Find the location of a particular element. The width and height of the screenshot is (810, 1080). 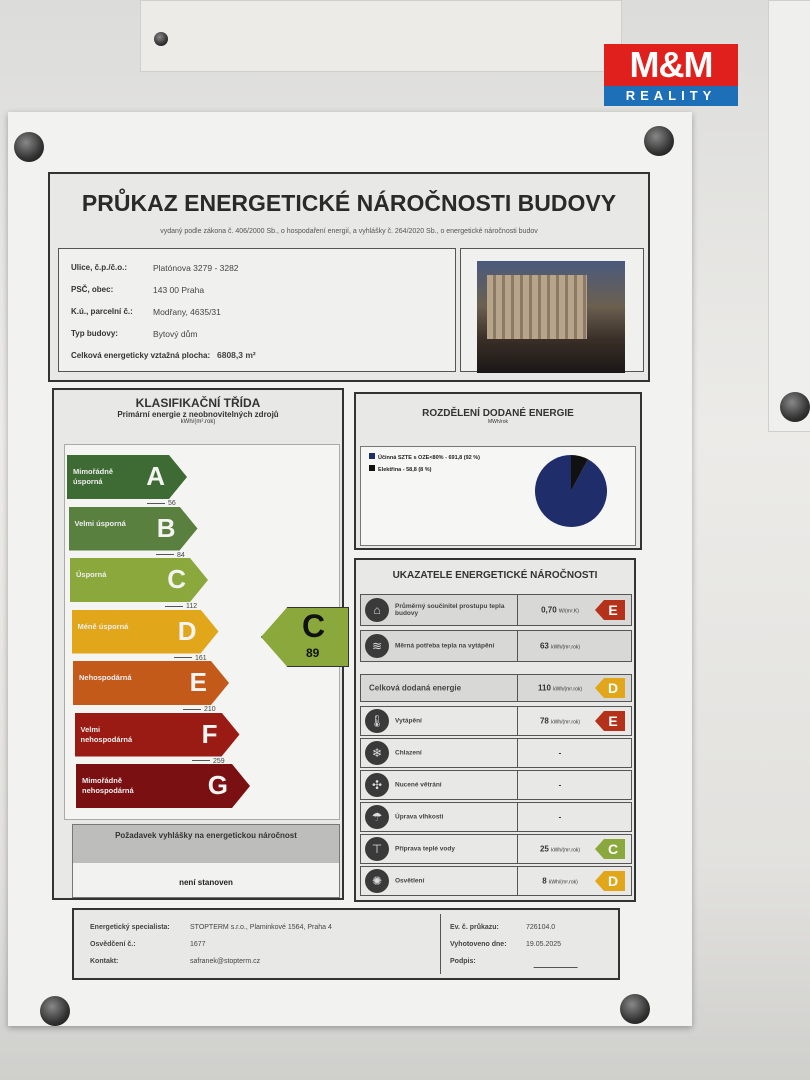

fan-icon: ✣ is located at coordinates (377, 785).